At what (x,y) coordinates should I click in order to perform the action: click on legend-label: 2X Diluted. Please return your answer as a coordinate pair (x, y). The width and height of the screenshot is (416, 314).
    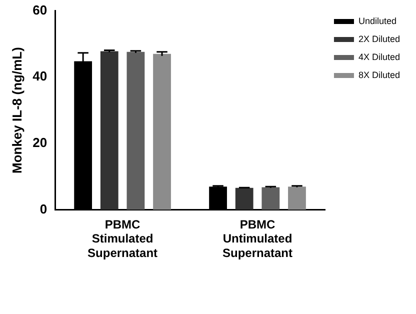
    Looking at the image, I should click on (379, 39).